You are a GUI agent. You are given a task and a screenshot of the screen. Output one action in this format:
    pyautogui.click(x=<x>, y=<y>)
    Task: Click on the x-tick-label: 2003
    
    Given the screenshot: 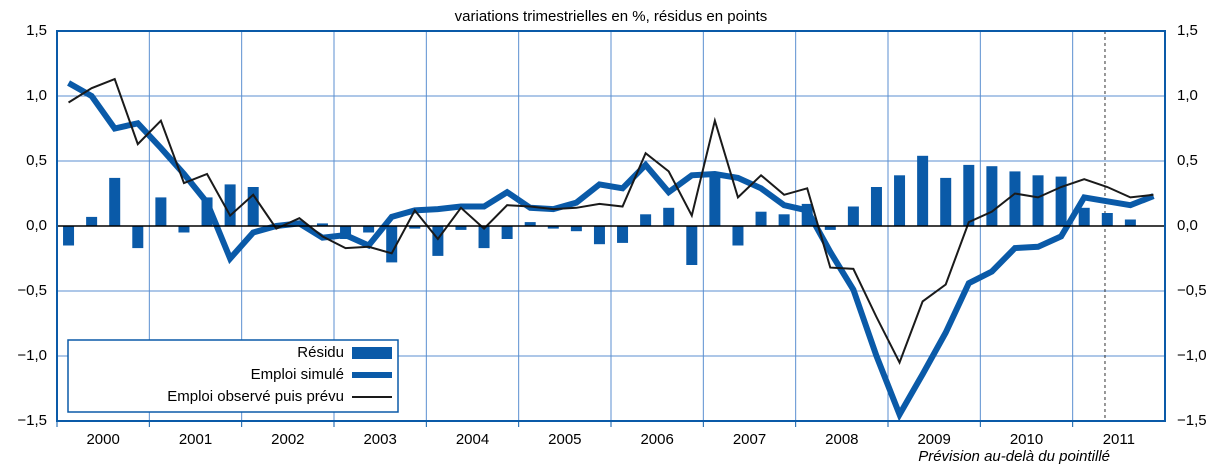 What is the action you would take?
    pyautogui.click(x=379, y=439)
    